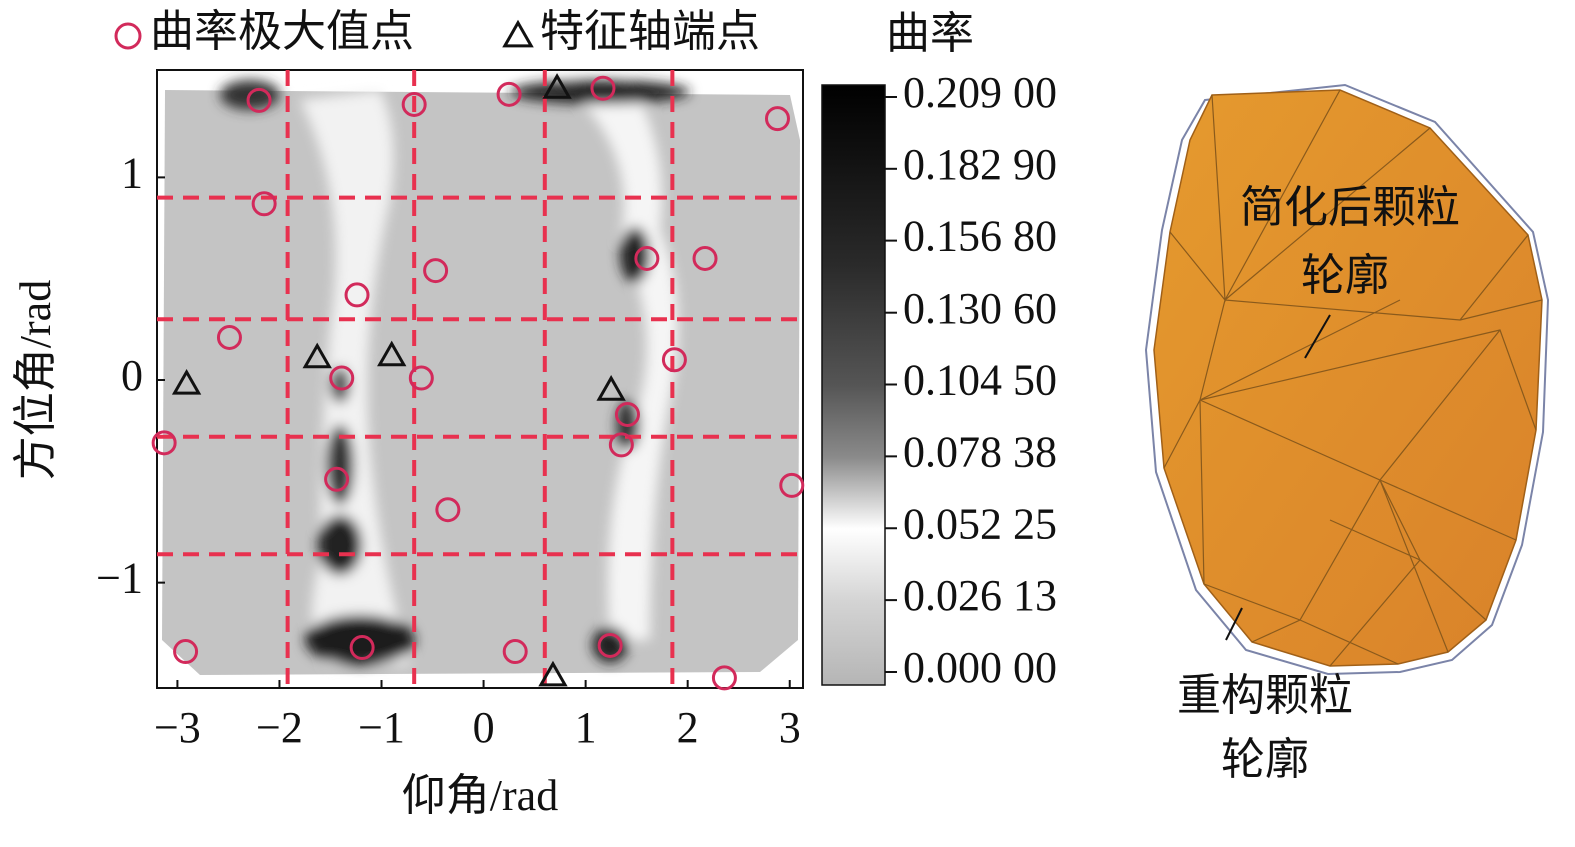  Describe the element at coordinates (980, 451) in the screenshot. I see `colorbar-tick-label: 0.078 38` at that location.